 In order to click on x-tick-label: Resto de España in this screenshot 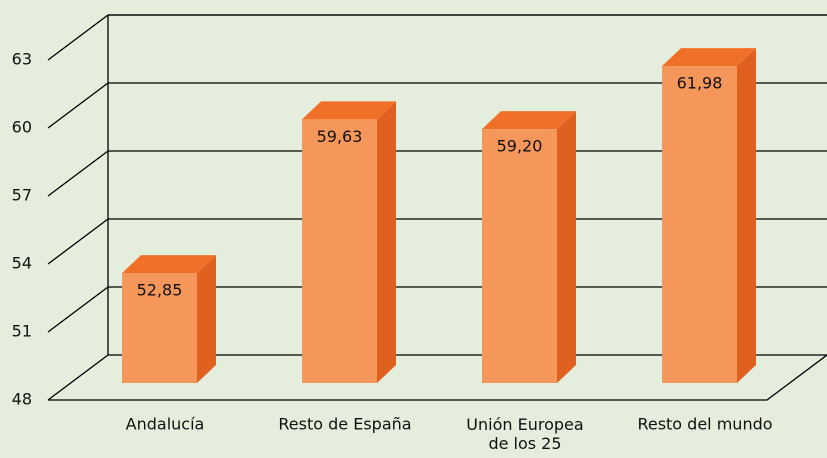, I will do `click(344, 424)`.